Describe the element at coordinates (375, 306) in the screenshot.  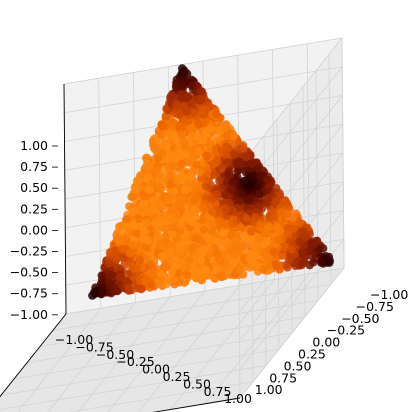
I see `y-tick-label: −0.75` at that location.